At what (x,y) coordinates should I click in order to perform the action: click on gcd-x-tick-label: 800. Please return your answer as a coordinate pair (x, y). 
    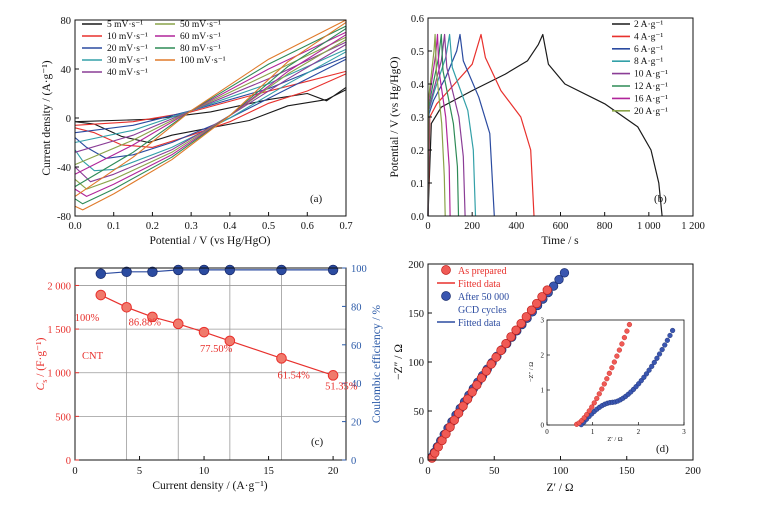
    Looking at the image, I should click on (605, 226).